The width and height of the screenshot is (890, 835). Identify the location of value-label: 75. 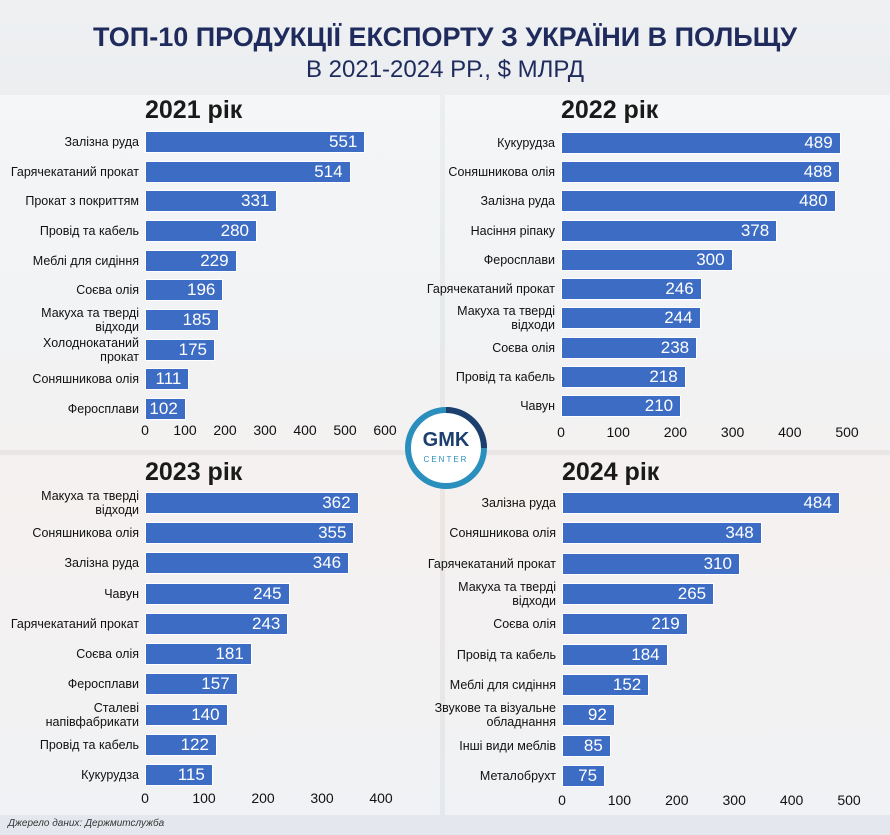
(588, 775).